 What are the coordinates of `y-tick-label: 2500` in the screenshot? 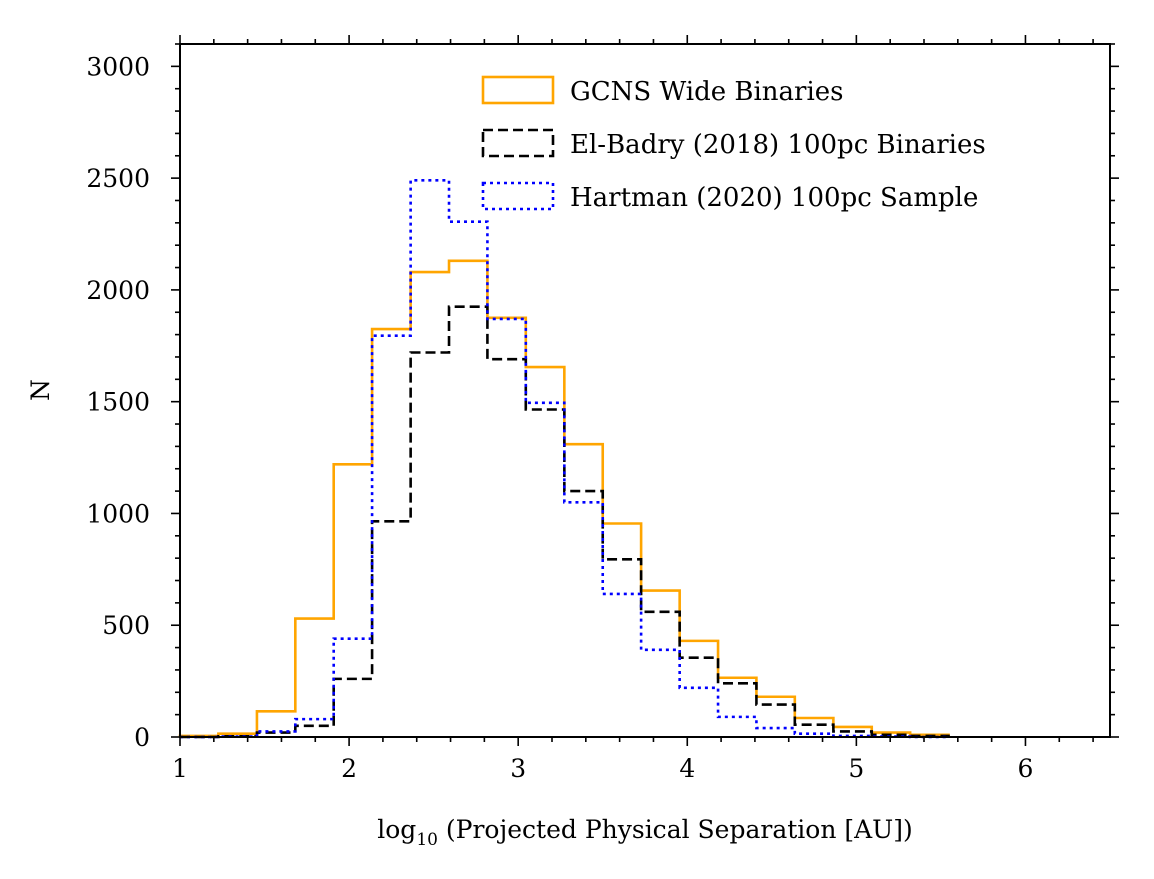 It's located at (118, 178).